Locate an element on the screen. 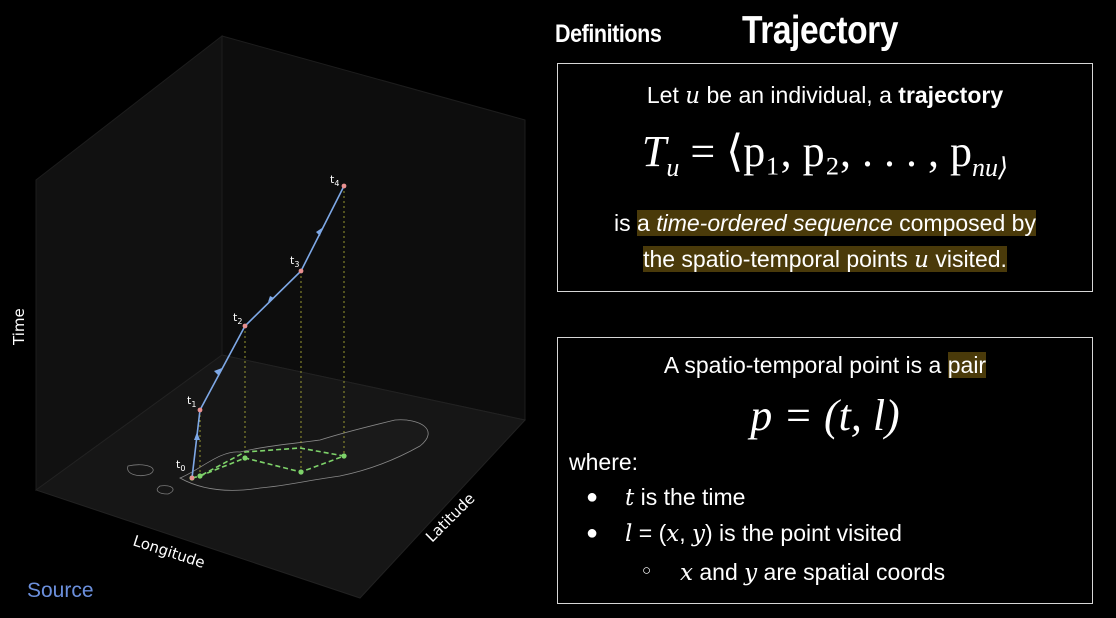 Image resolution: width=1116 pixels, height=618 pixels. sub-bullet-coords: x and y are spatial coords is located at coordinates (813, 572).